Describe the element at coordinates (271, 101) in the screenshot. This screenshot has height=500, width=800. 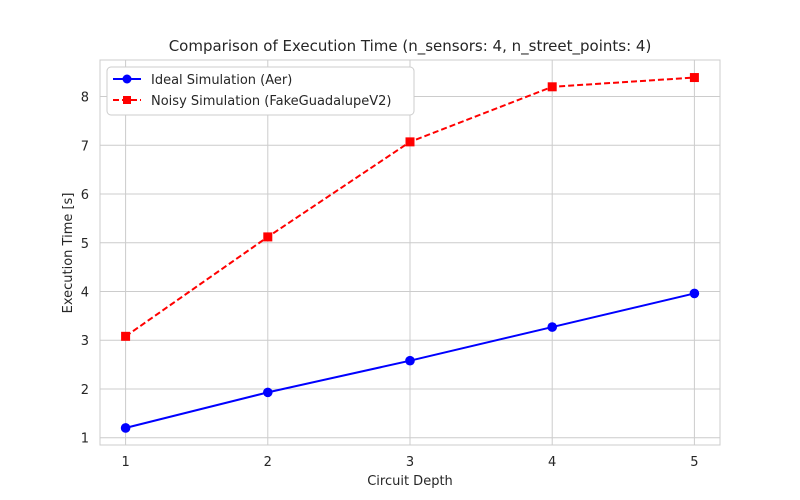
I see `legend-noisy-label: Noisy Simulation (FakeGuadalupeV2)` at that location.